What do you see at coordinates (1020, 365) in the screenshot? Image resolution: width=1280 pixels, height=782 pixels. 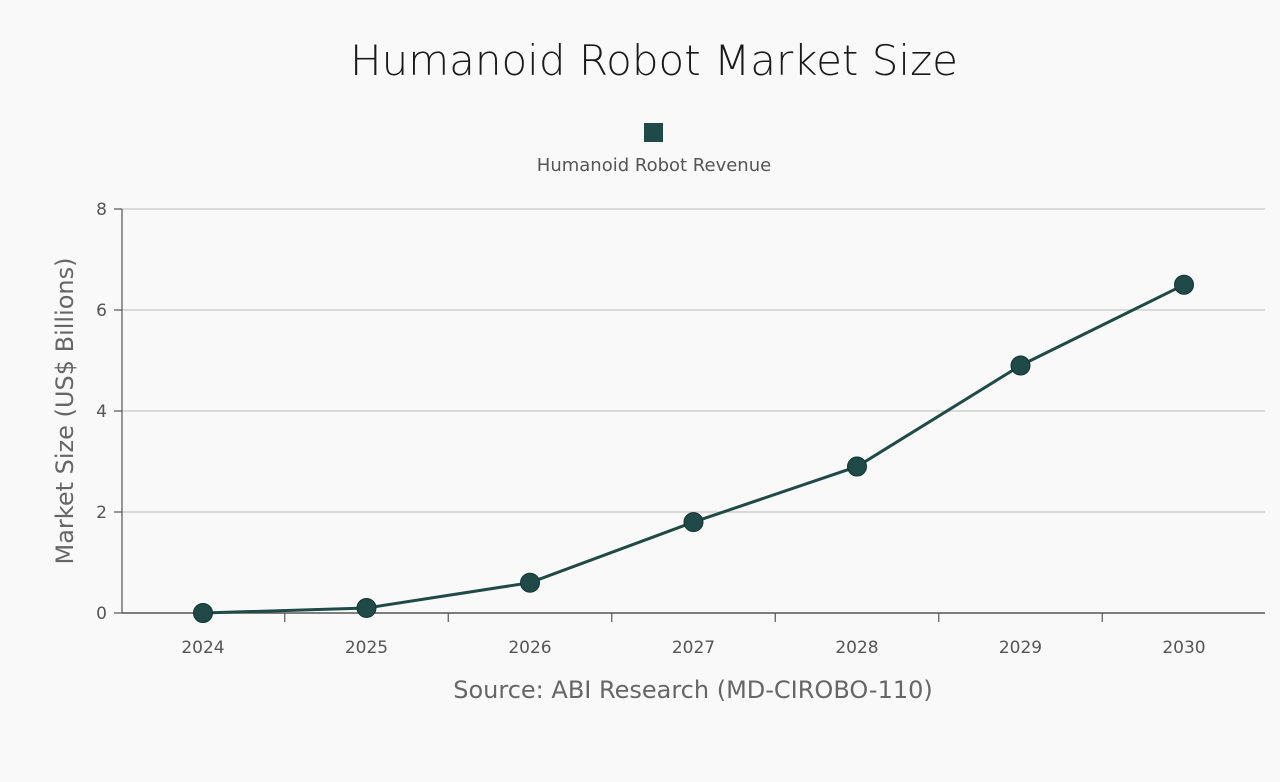 I see `data-point-2029` at bounding box center [1020, 365].